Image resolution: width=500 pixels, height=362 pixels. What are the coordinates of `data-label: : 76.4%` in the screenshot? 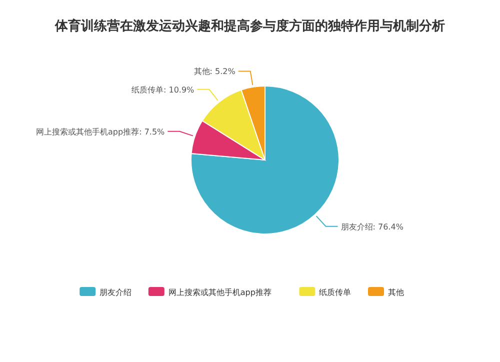 It's located at (388, 227).